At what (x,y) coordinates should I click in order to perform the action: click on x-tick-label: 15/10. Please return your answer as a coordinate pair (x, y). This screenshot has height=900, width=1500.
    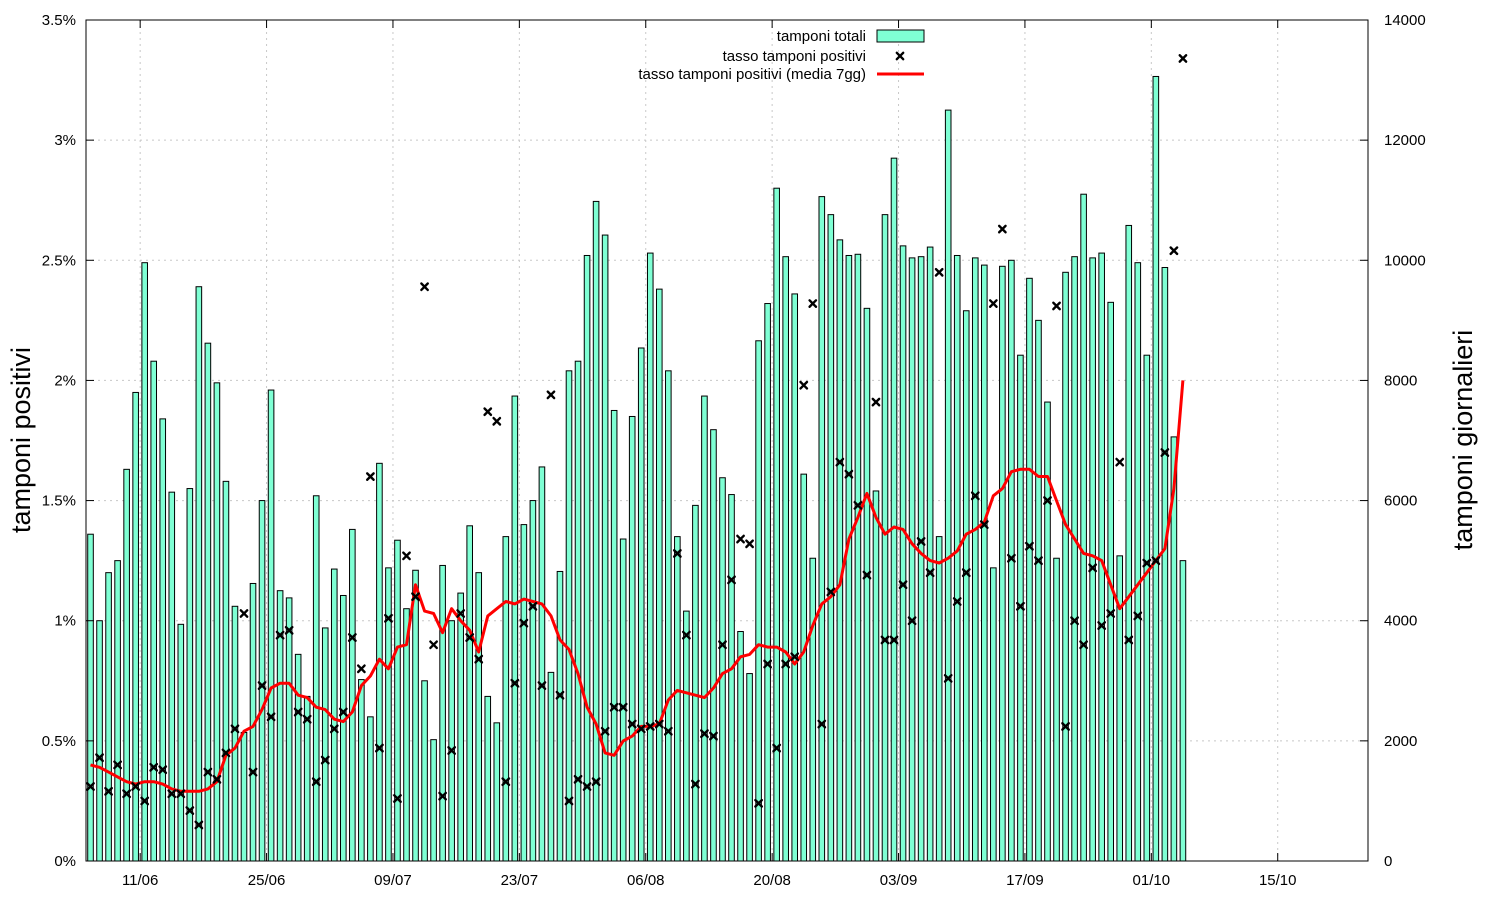
    Looking at the image, I should click on (1278, 880).